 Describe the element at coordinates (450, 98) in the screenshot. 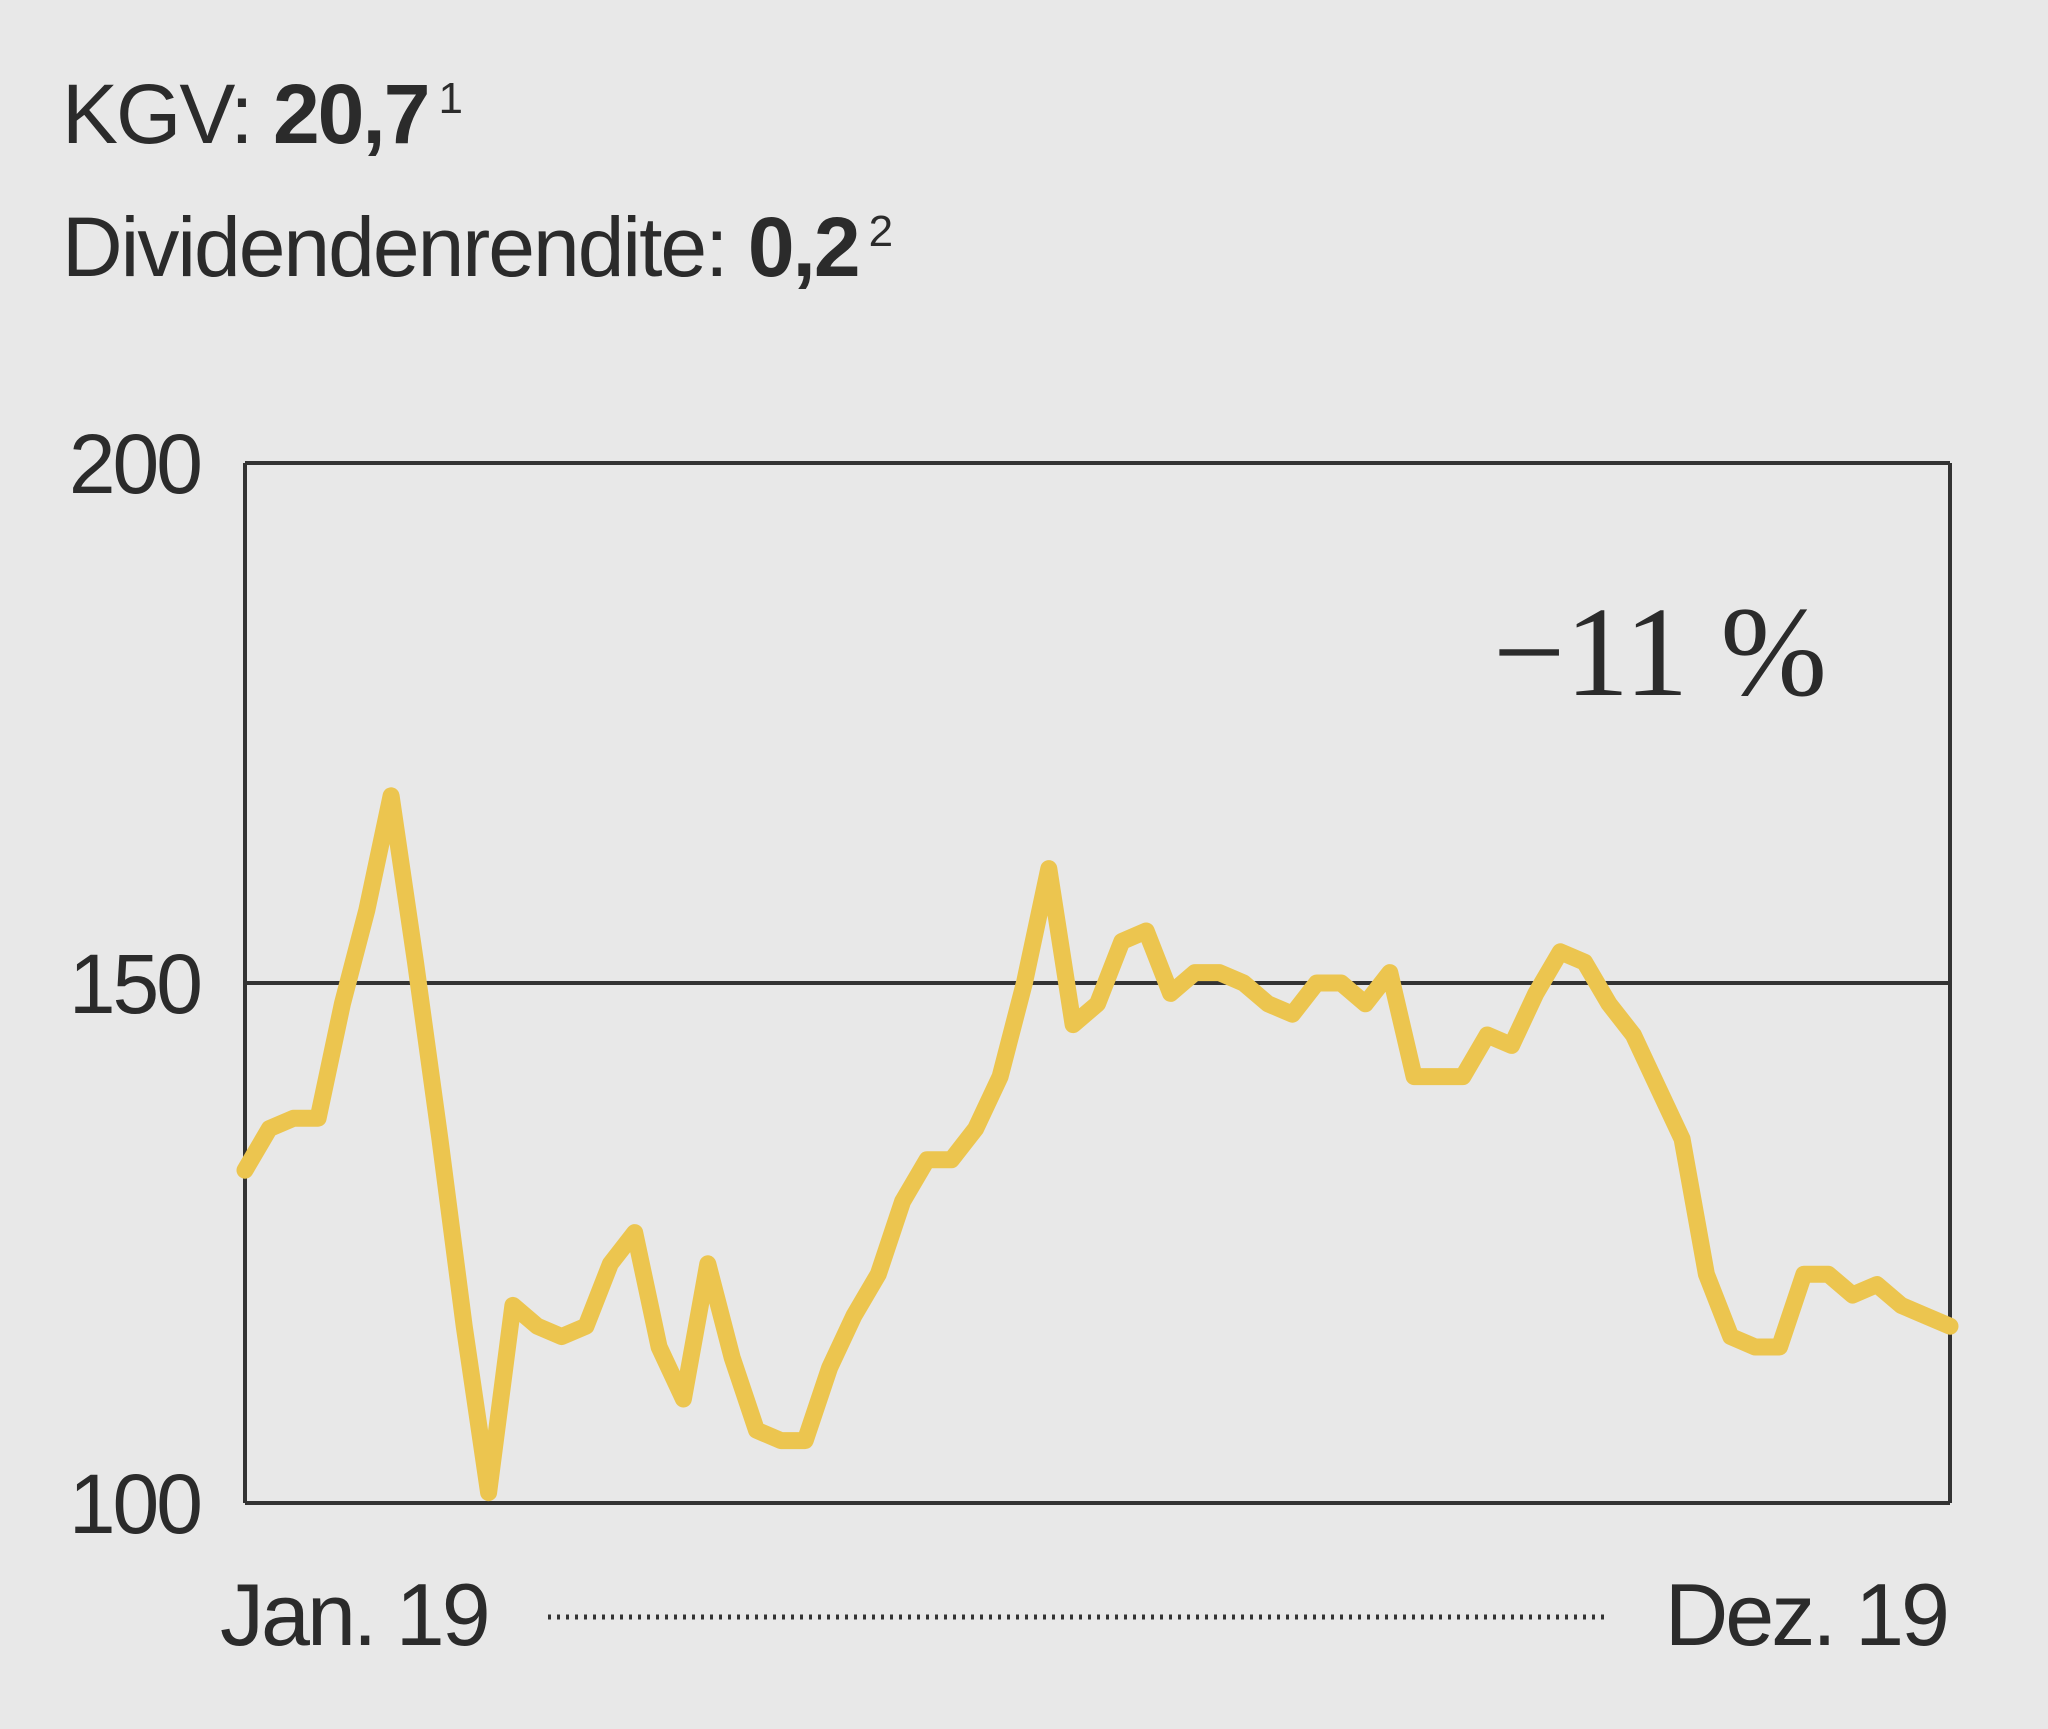

I see `kgv-footnote: 1` at that location.